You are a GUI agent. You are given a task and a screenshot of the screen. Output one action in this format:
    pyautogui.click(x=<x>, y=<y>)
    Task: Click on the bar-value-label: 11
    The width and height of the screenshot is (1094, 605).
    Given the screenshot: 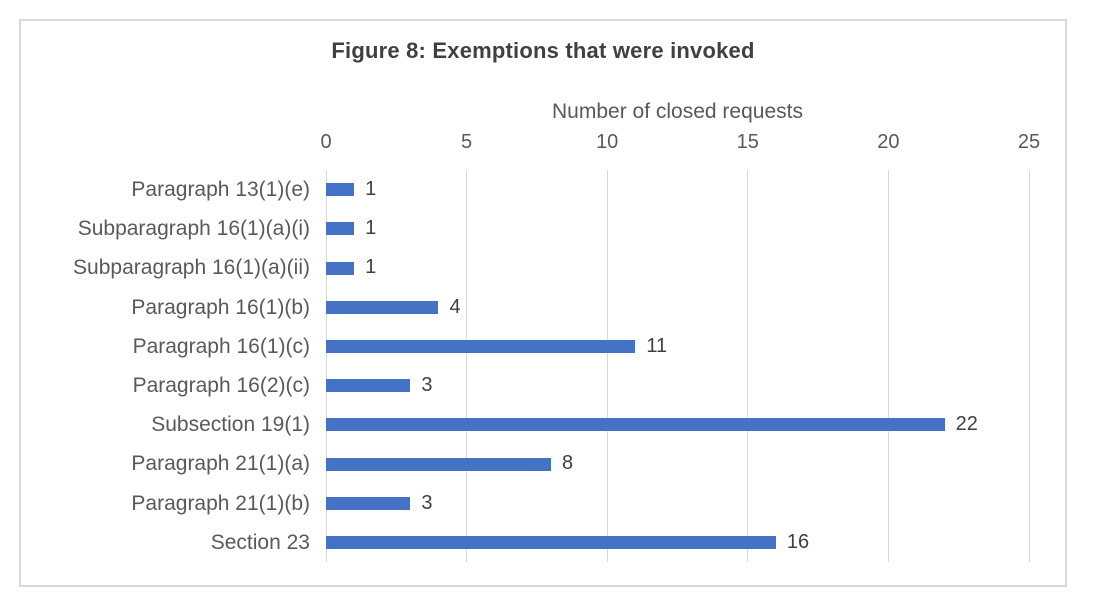 What is the action you would take?
    pyautogui.click(x=657, y=345)
    